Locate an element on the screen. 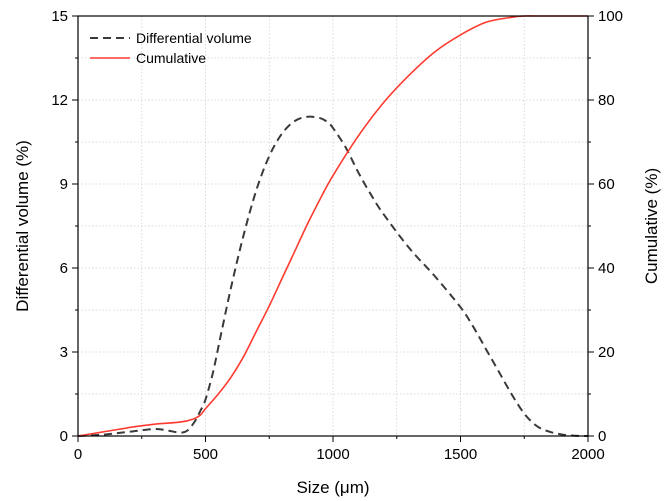  y-left-tick-label: 3 is located at coordinates (64, 352).